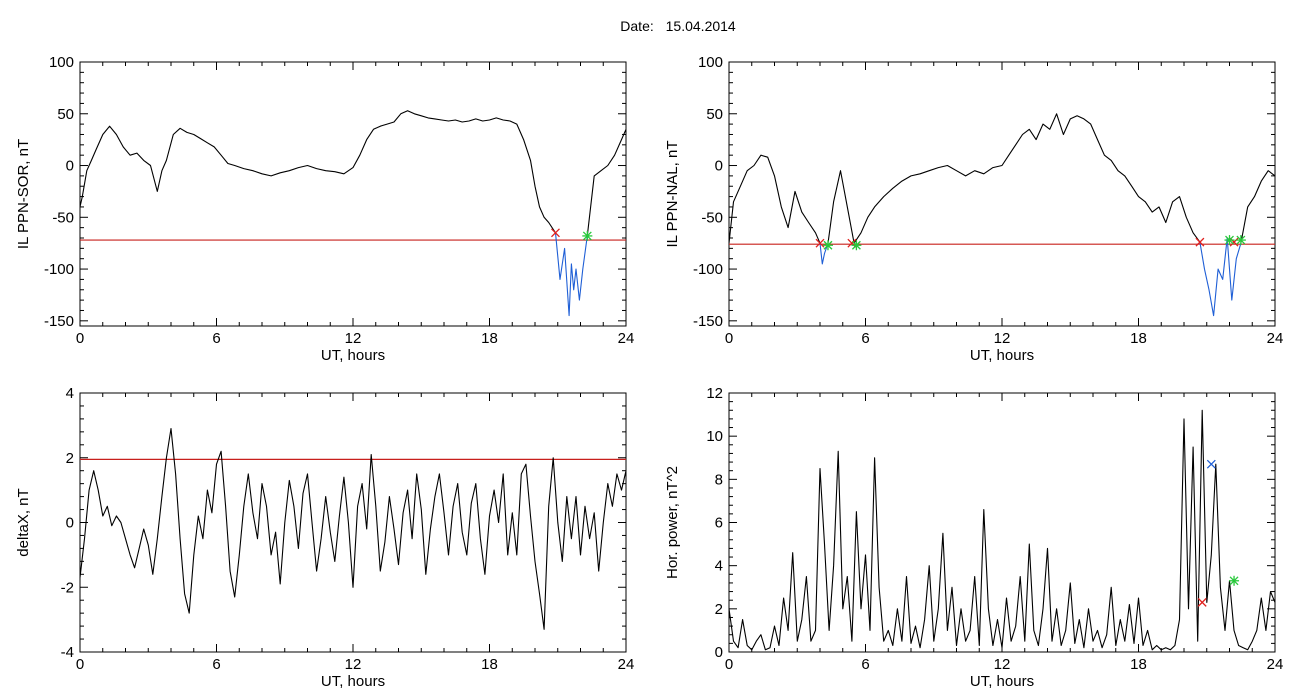 This screenshot has width=1300, height=700. Describe the element at coordinates (672, 522) in the screenshot. I see `y-axis-label: Hor. power, nT^2` at that location.